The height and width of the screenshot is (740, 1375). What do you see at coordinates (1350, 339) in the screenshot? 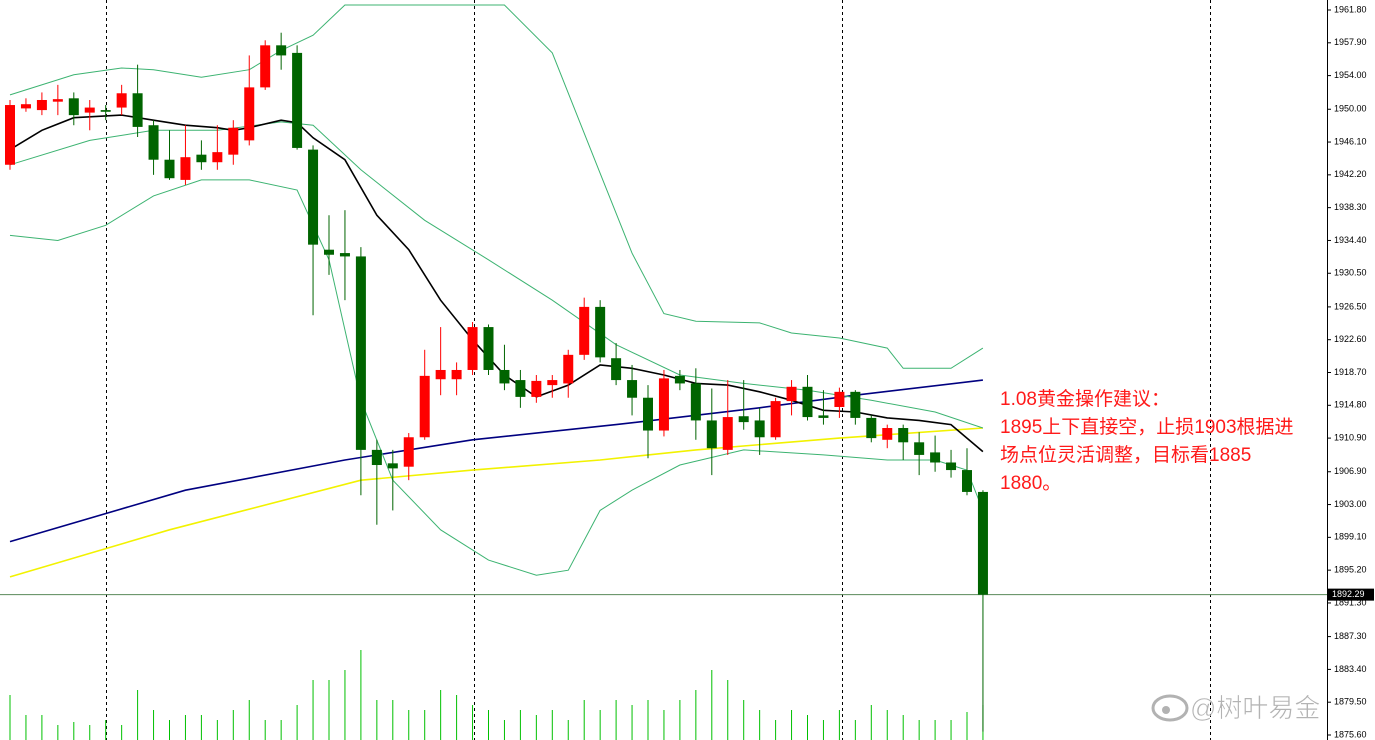
I see `y-tick-label: 1922.60` at bounding box center [1350, 339].